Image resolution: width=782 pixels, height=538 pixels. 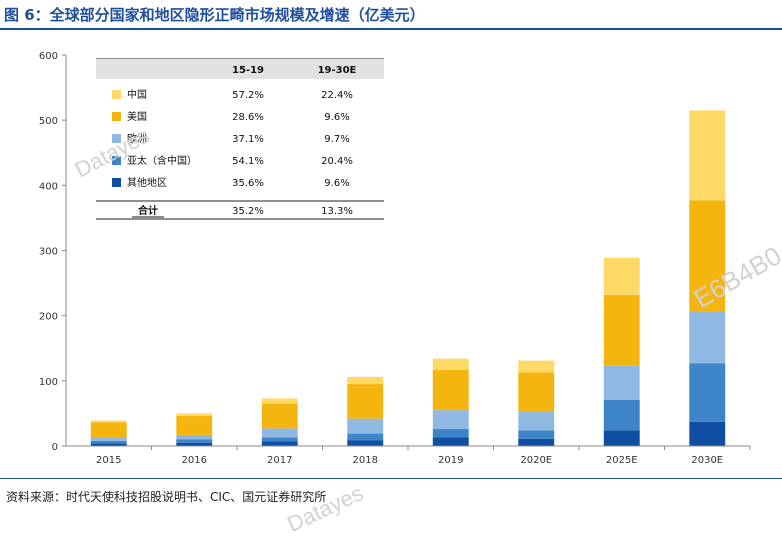 What do you see at coordinates (707, 460) in the screenshot?
I see `x-tick-label: 2030E` at bounding box center [707, 460].